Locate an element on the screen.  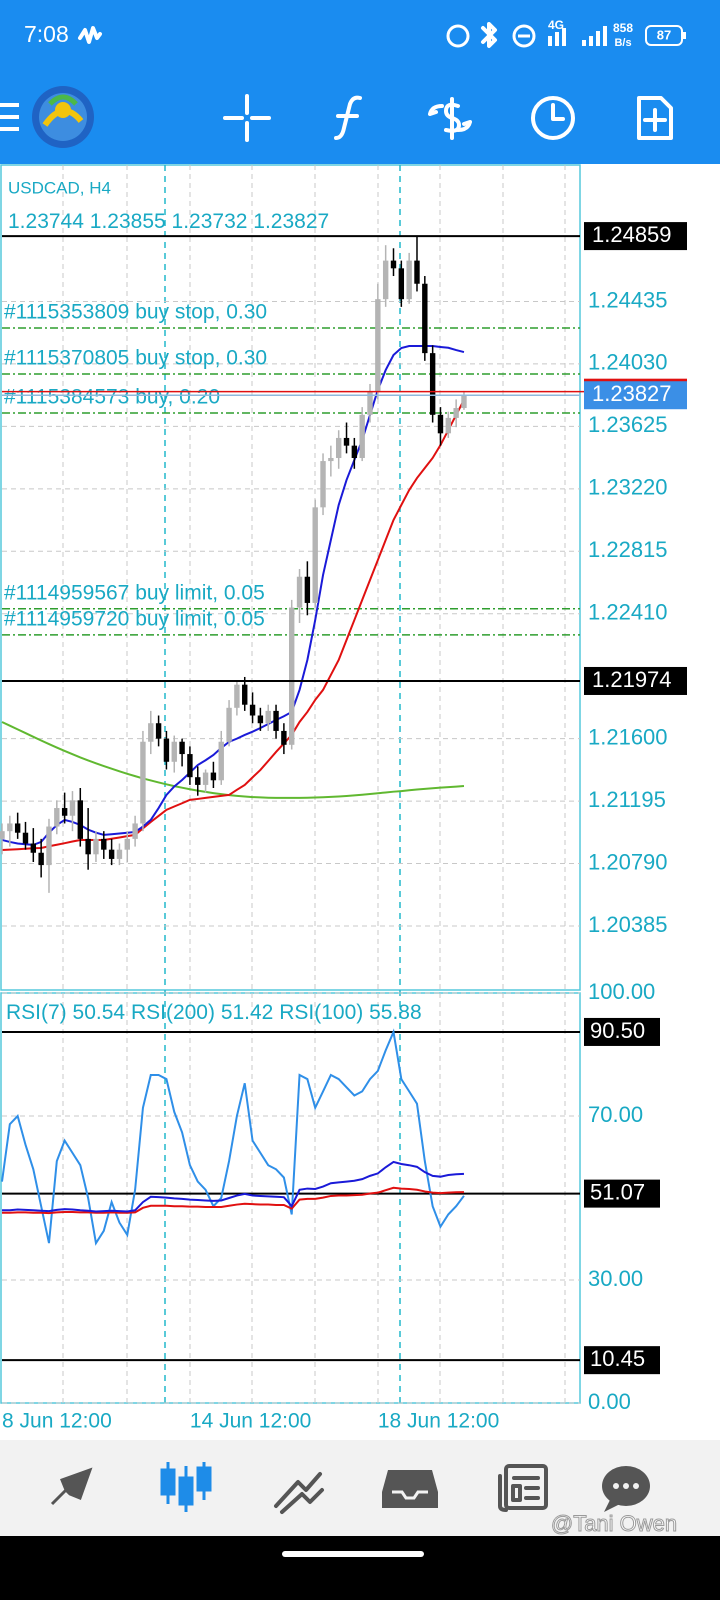
crosshair-button is located at coordinates (247, 118).